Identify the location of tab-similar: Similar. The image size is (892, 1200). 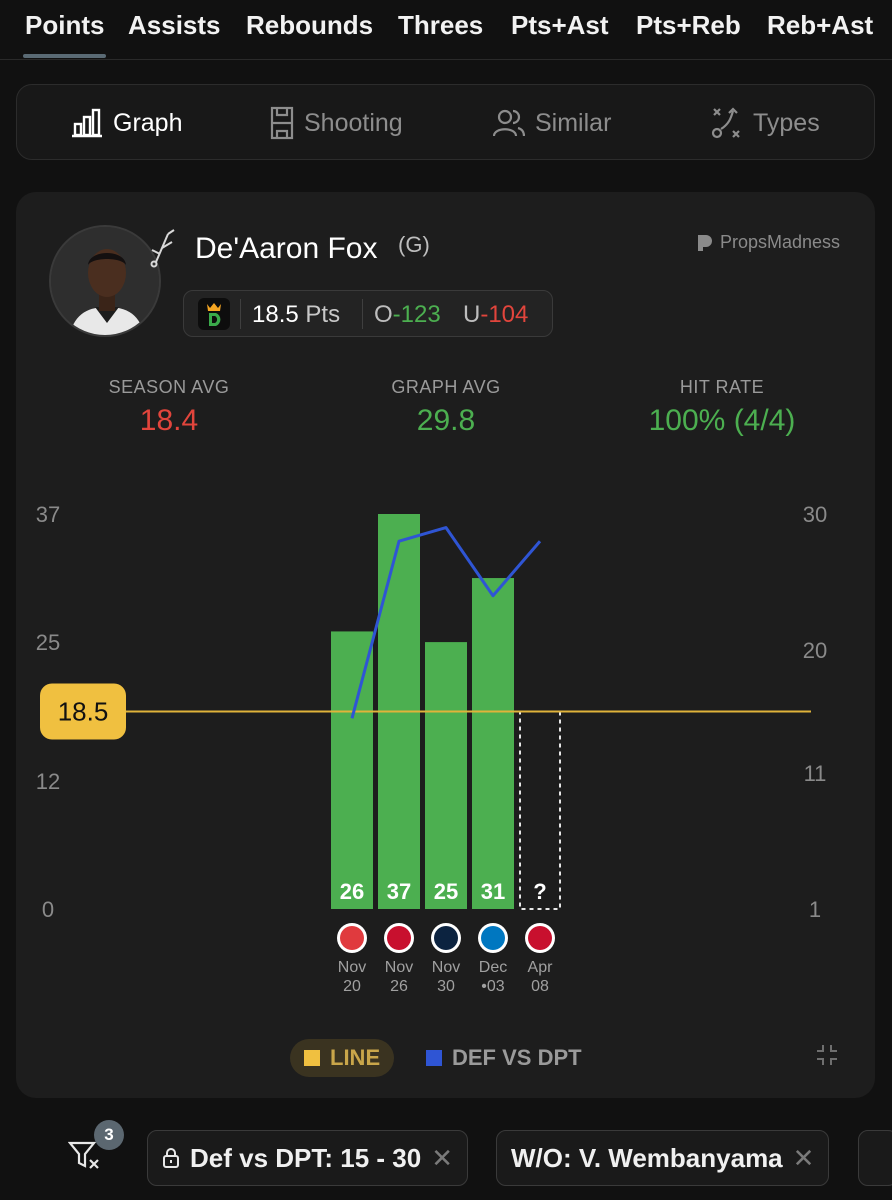
(552, 123).